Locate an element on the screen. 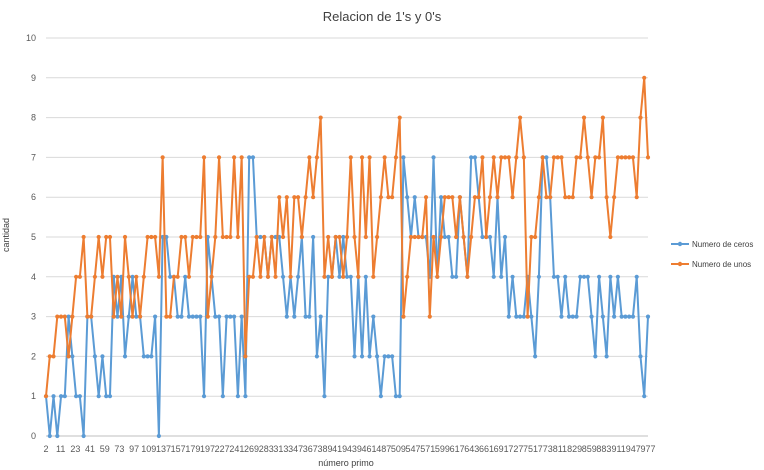 This screenshot has height=470, width=764. x-tick-label-22: 461 is located at coordinates (369, 449).